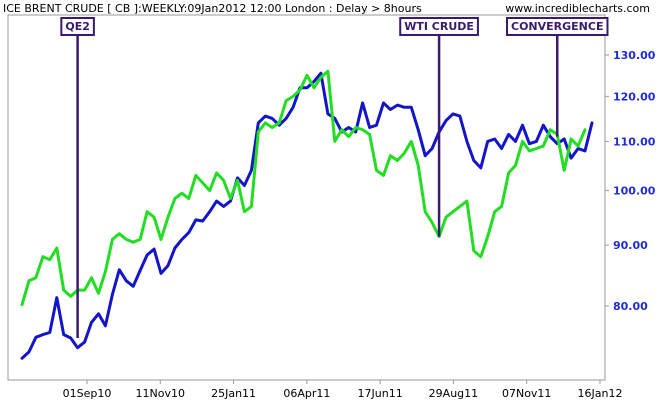 Image resolution: width=660 pixels, height=405 pixels. What do you see at coordinates (160, 393) in the screenshot?
I see `x-tick-label: 11Nov10` at bounding box center [160, 393].